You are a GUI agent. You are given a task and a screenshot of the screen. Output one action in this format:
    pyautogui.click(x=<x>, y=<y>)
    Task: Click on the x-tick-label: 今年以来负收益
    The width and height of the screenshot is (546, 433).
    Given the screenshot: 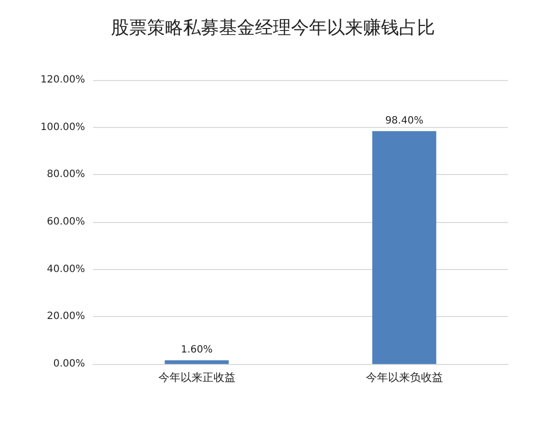 What is the action you would take?
    pyautogui.click(x=404, y=377)
    